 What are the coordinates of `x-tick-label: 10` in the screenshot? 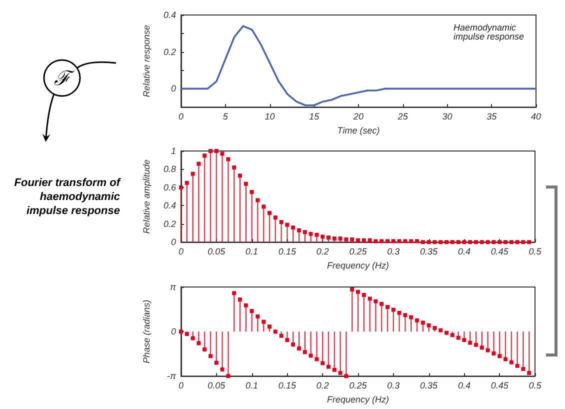 It's located at (269, 117).